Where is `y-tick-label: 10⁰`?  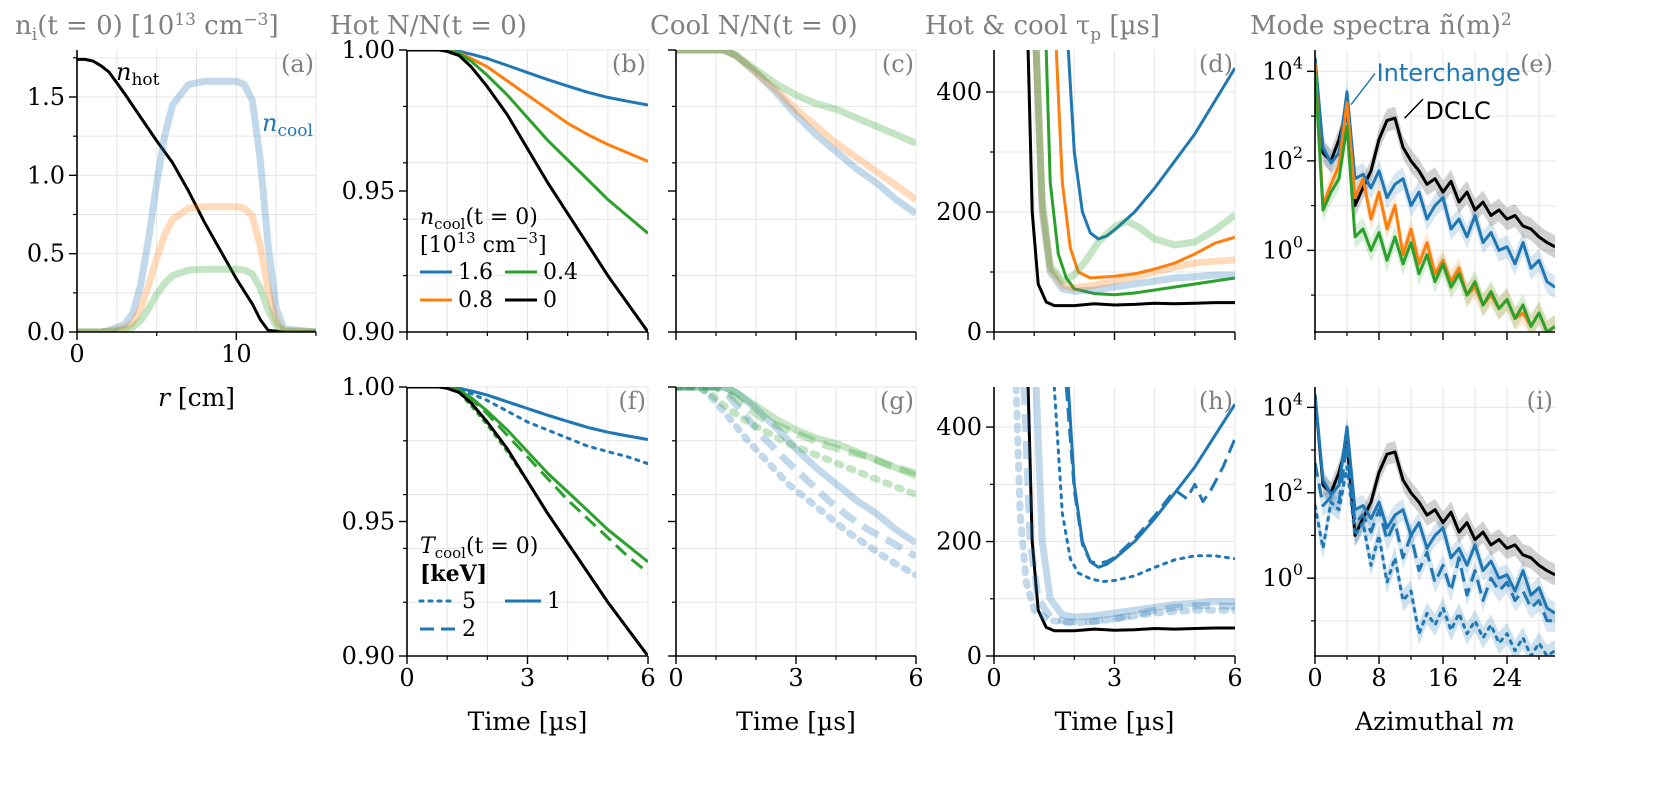
y-tick-label: 10⁰ is located at coordinates (1282, 576).